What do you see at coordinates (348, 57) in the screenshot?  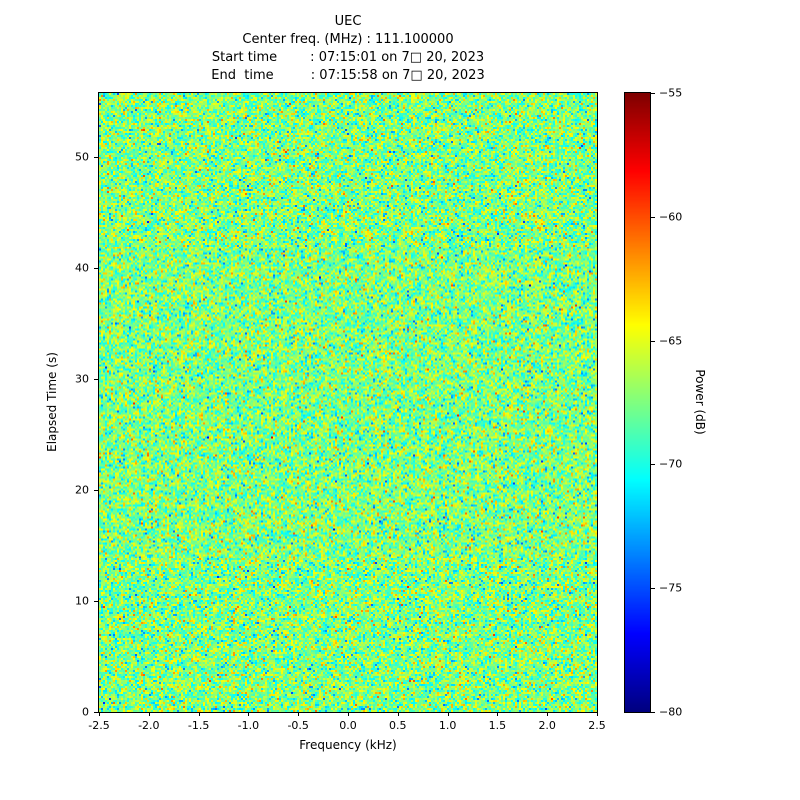 I see `start-time-line: Start time : 07:15:01 on 7□ 20, 2023` at bounding box center [348, 57].